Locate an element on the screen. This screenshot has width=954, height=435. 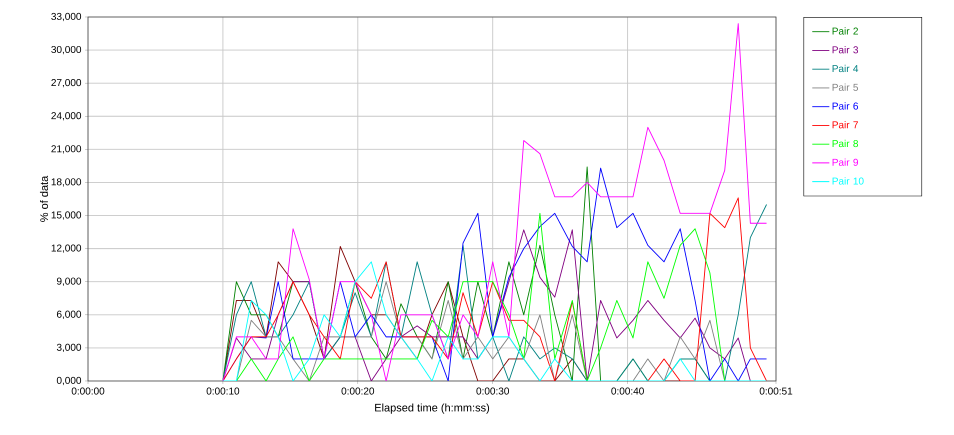
legend-label: Pair 8 is located at coordinates (845, 144).